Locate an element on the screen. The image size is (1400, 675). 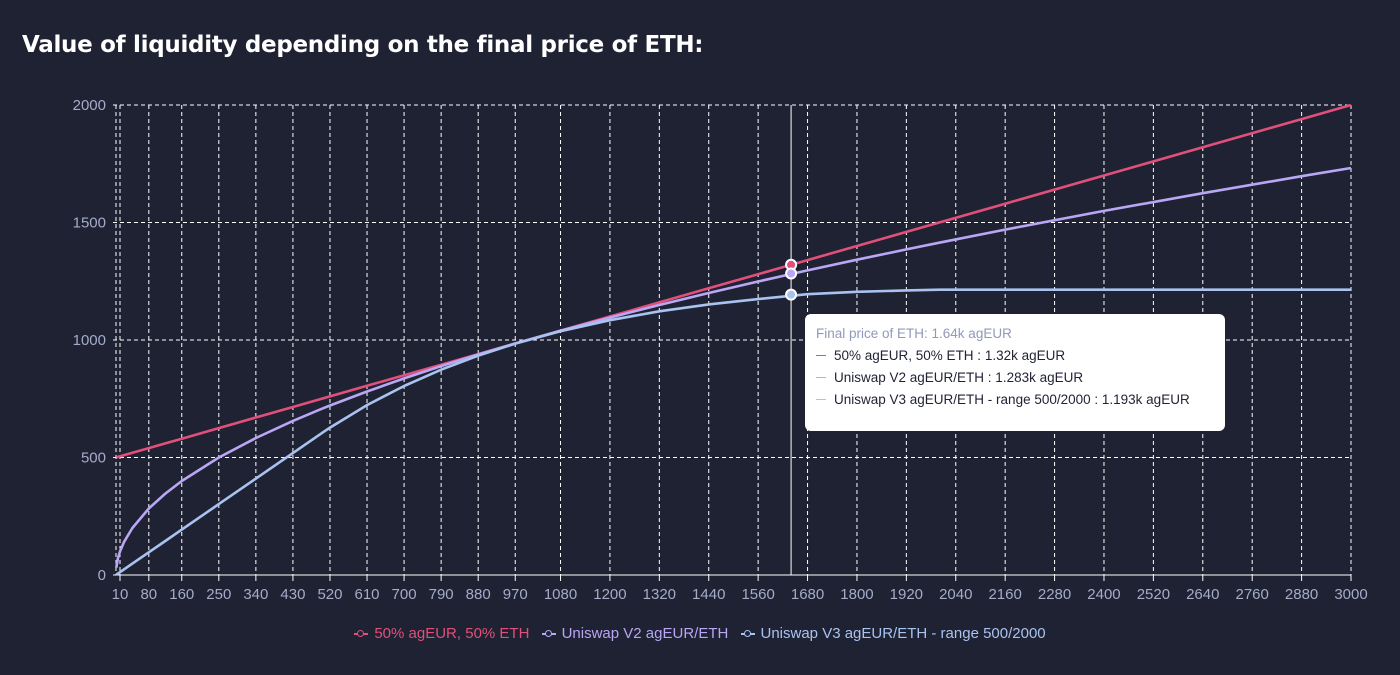
x-tick-label: 520 is located at coordinates (329, 594).